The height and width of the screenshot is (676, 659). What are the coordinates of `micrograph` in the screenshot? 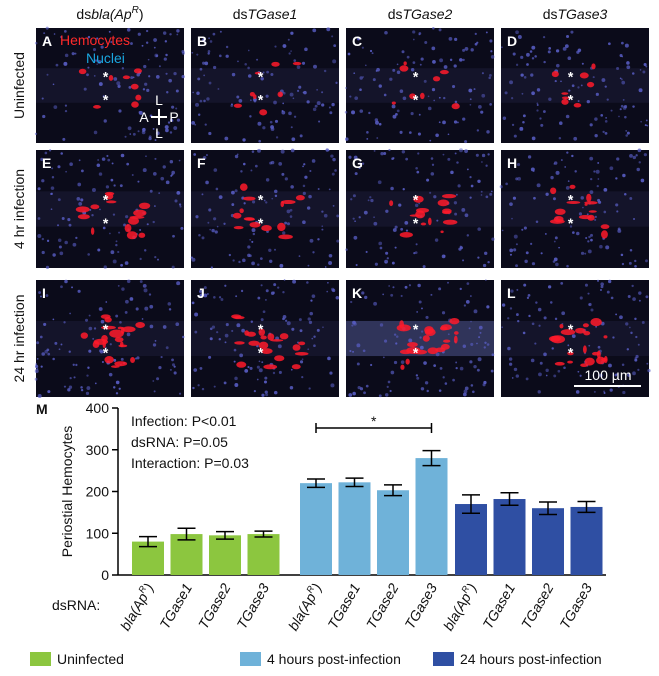 It's located at (575, 85).